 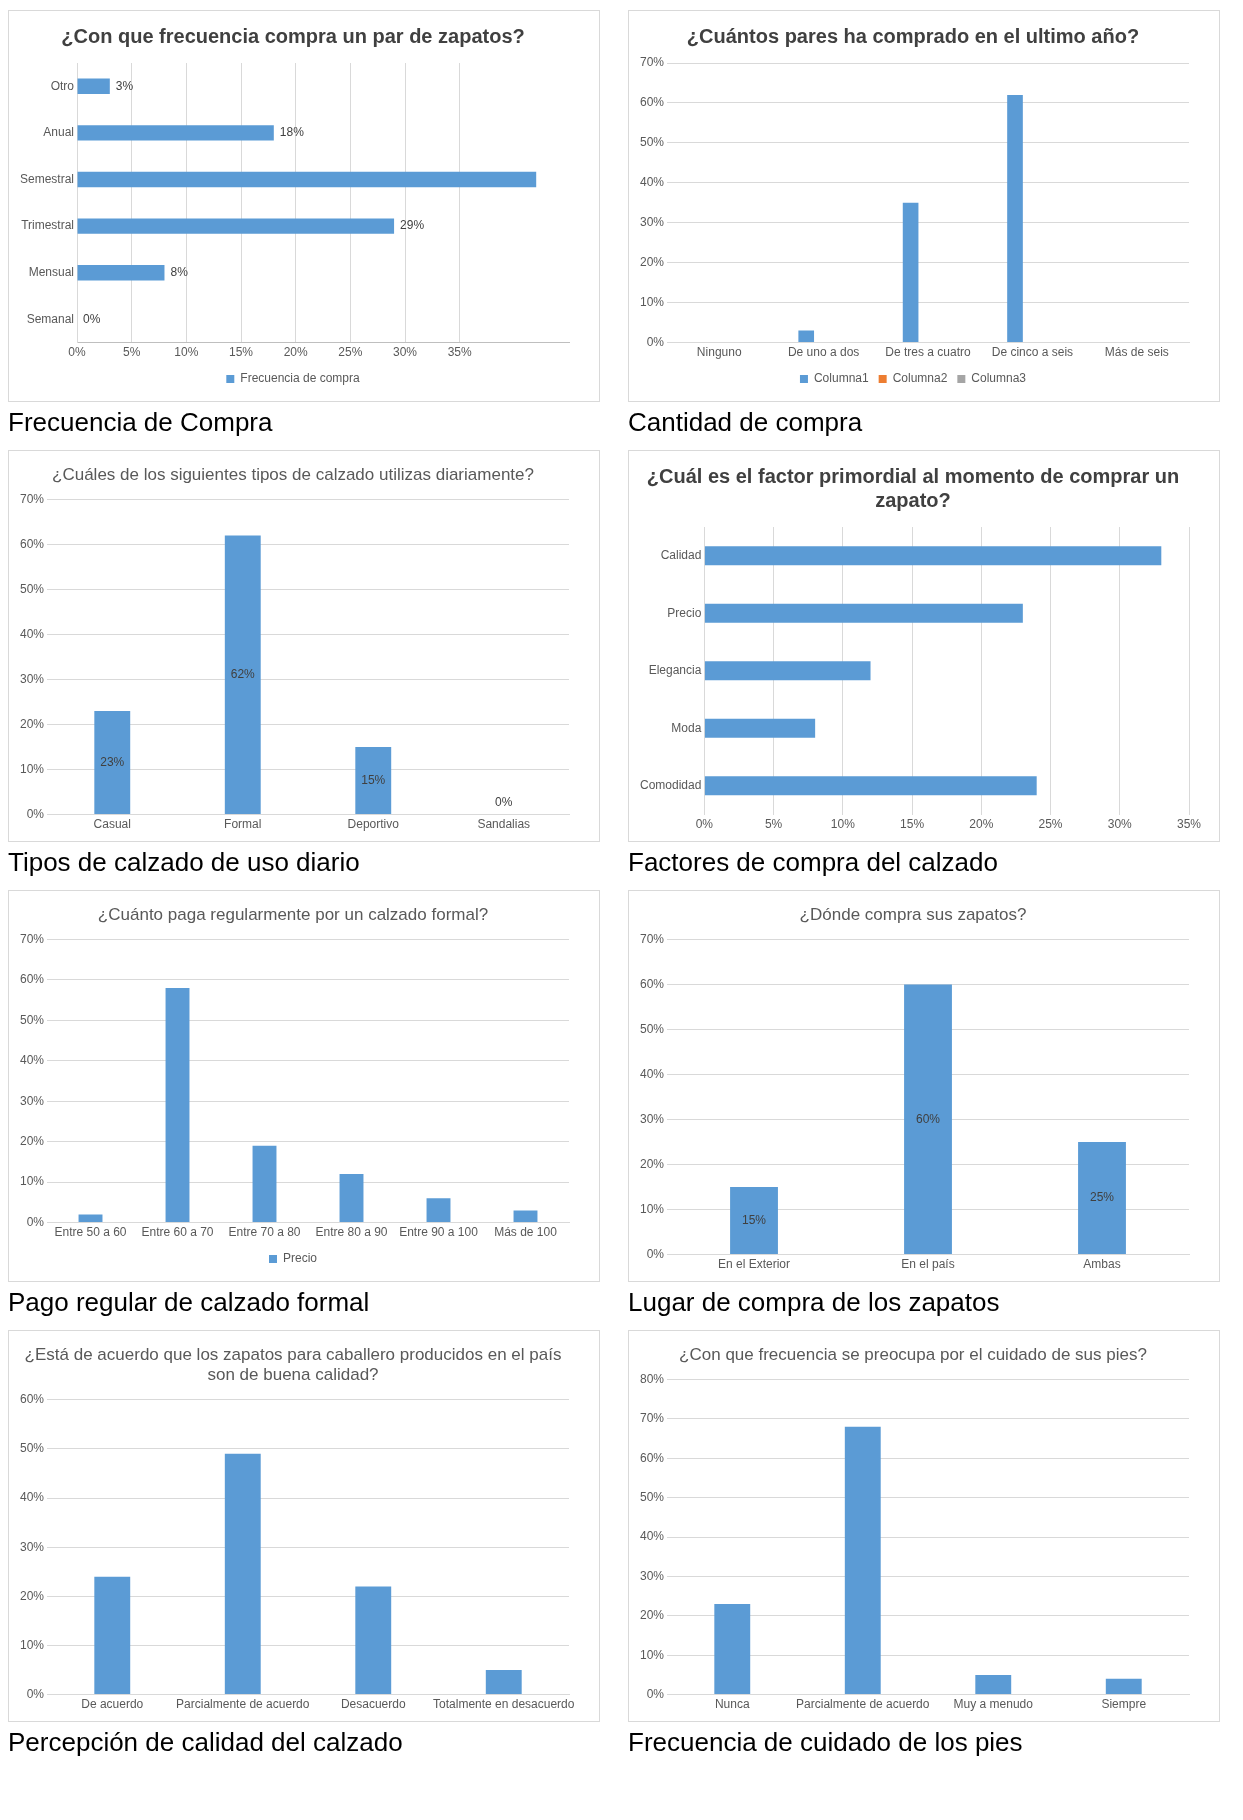 What do you see at coordinates (686, 727) in the screenshot?
I see `y-tick-label: Moda` at bounding box center [686, 727].